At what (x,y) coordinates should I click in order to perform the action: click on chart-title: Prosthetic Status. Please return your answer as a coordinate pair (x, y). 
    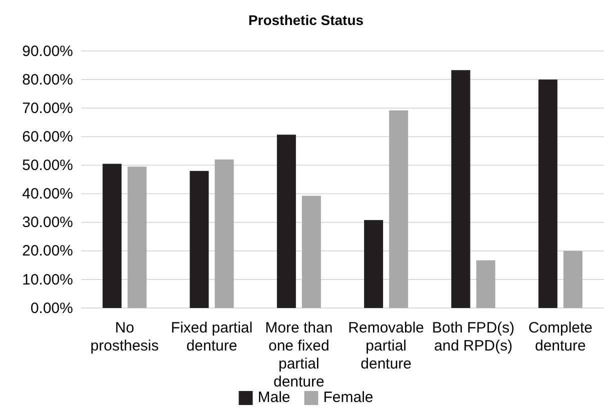
    Looking at the image, I should click on (306, 20).